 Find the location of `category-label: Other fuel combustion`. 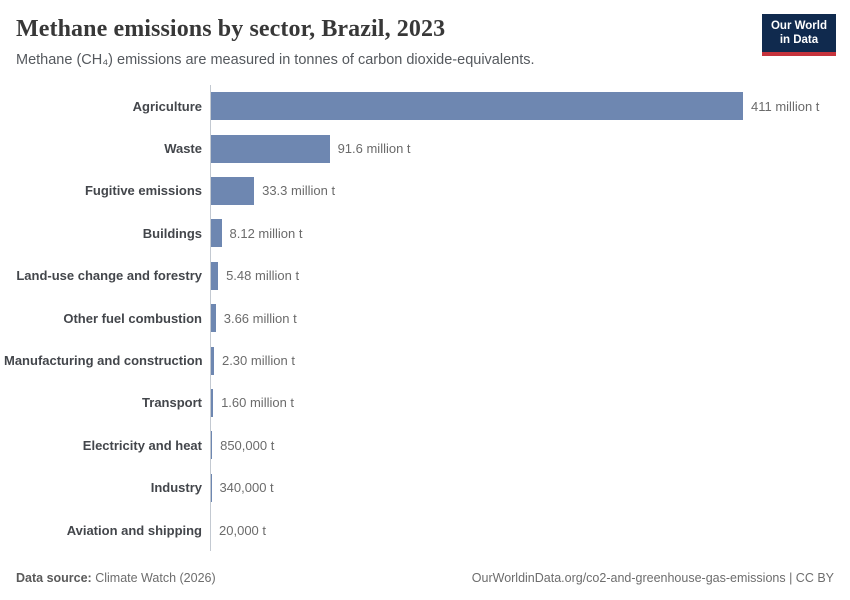

category-label: Other fuel combustion is located at coordinates (132, 318).